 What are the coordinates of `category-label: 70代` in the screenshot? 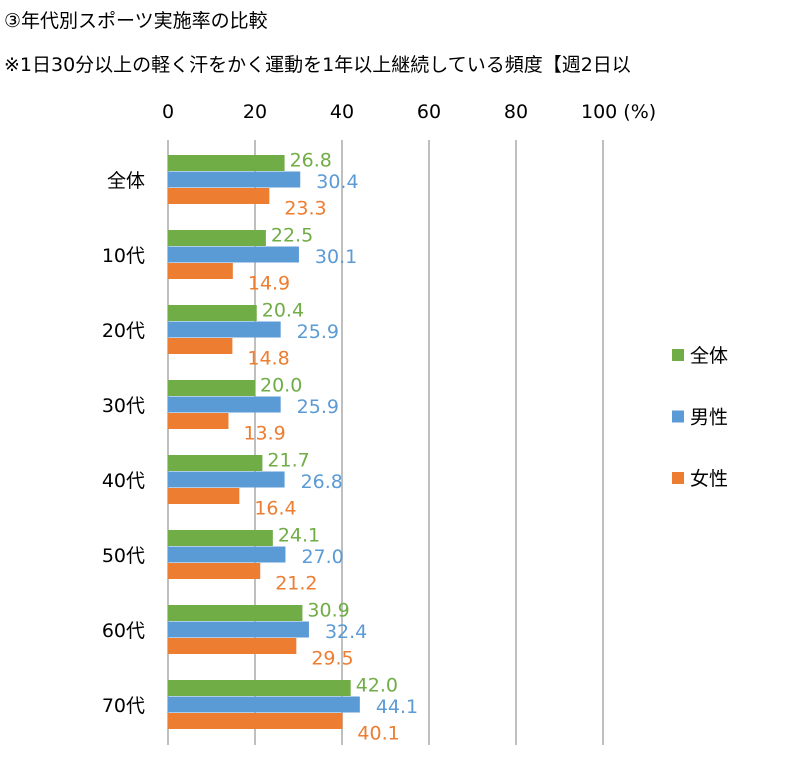 It's located at (123, 706).